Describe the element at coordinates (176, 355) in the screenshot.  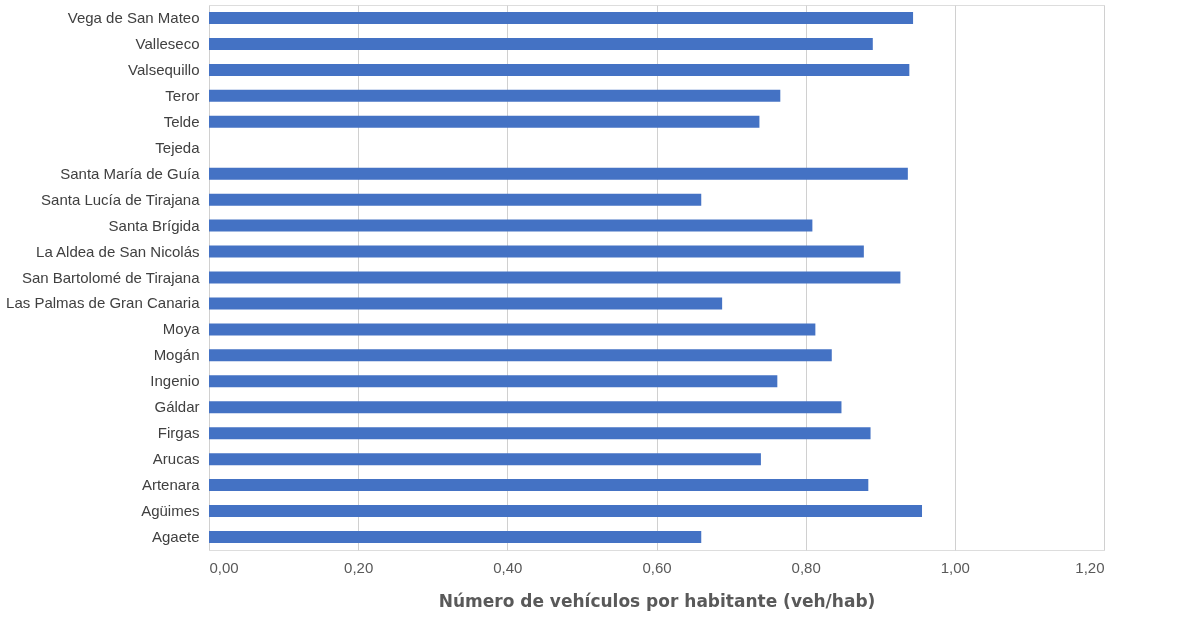
I see `y-tick-label: Mogán` at that location.